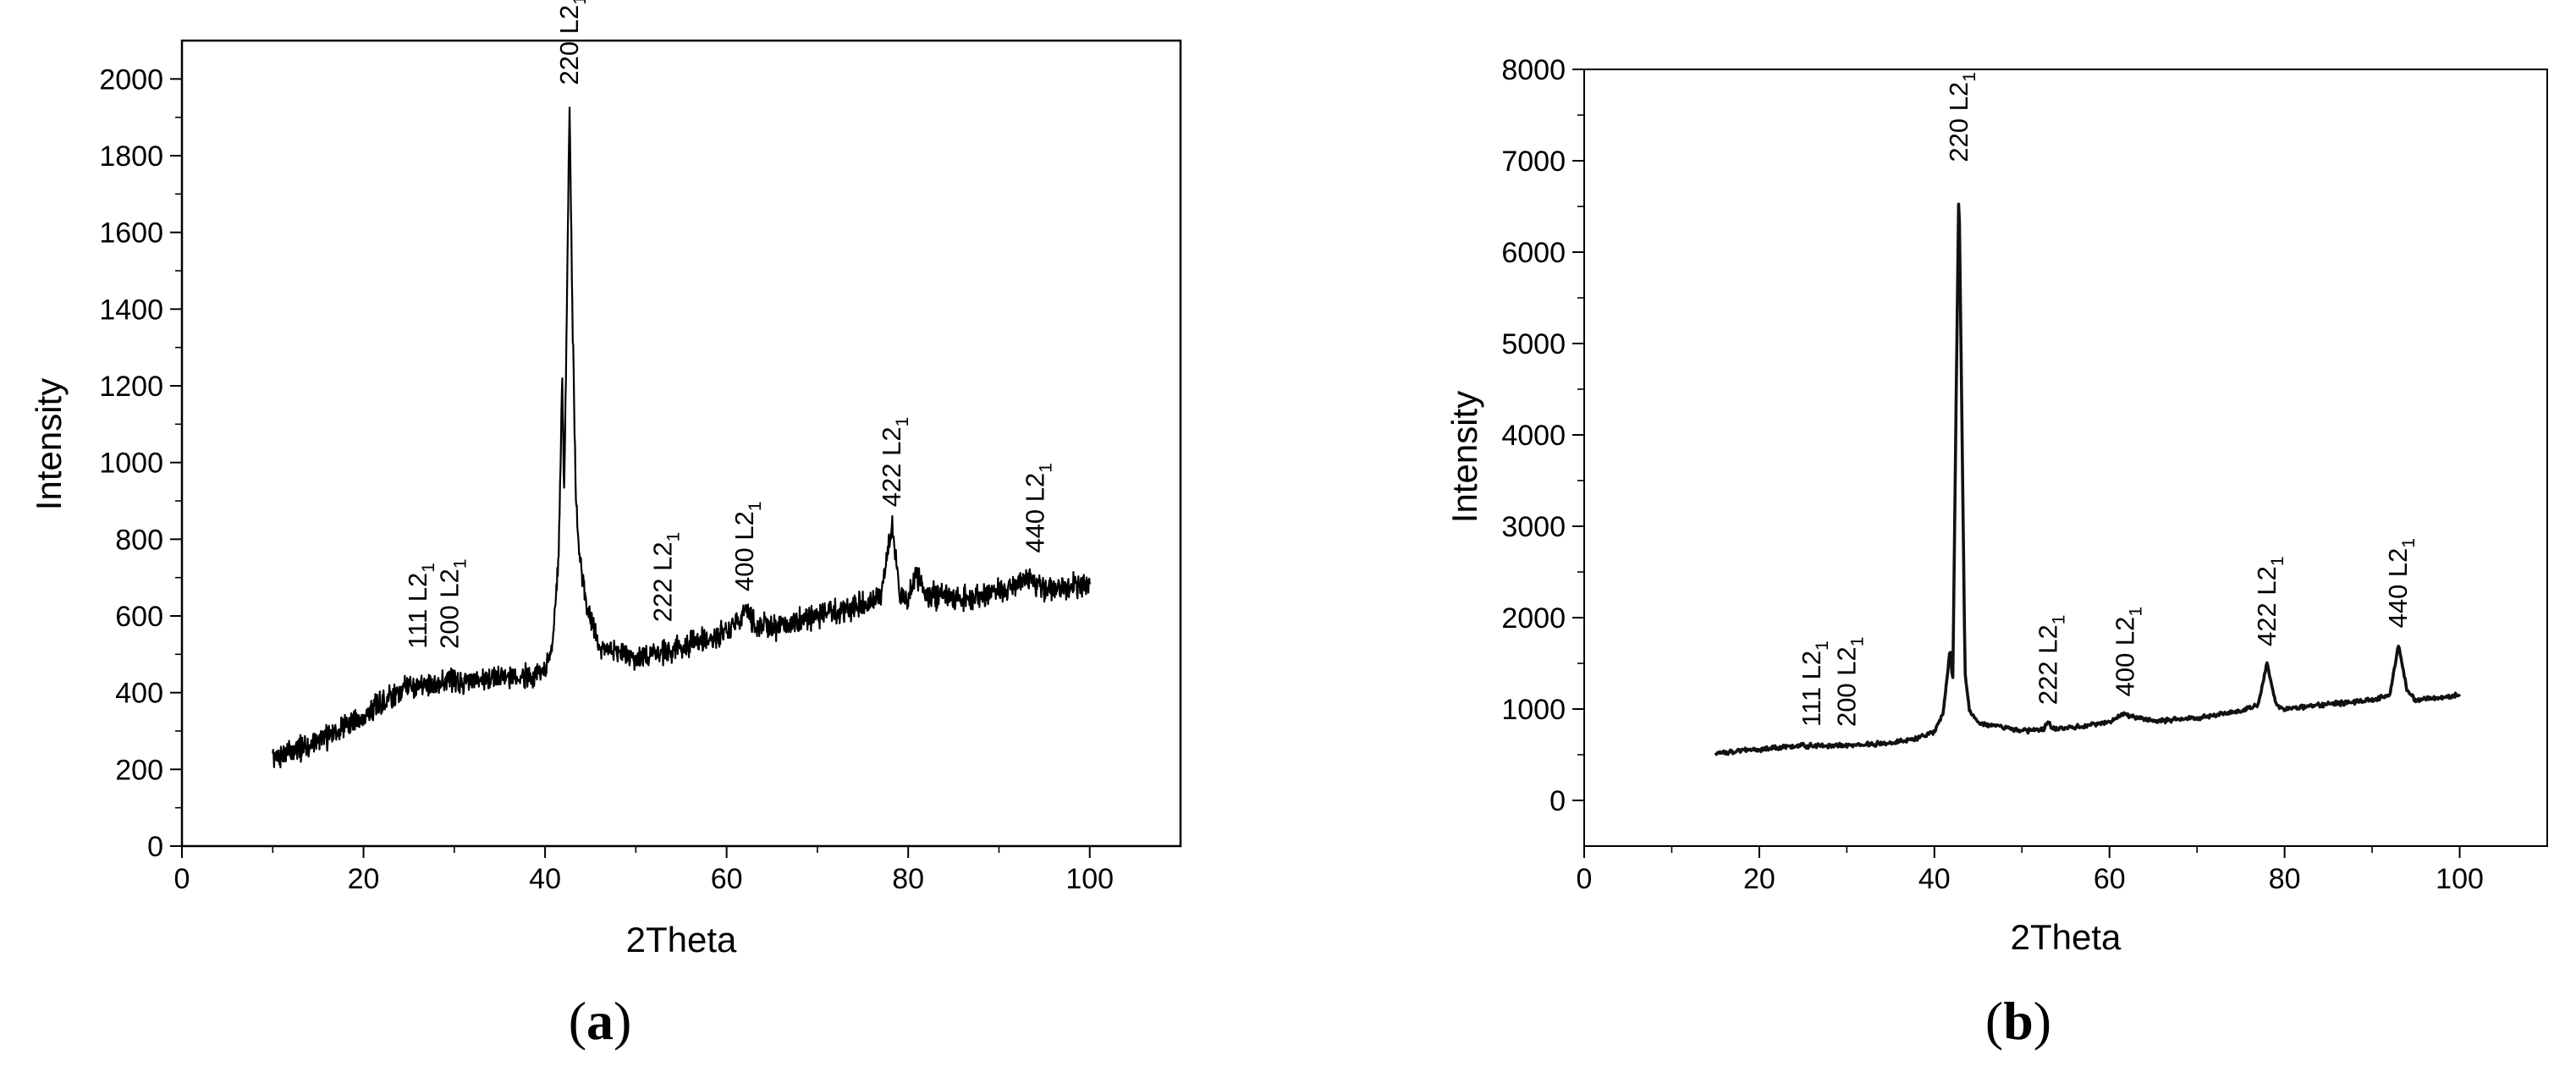 The height and width of the screenshot is (1072, 2576). I want to click on panel-label: (a), so click(600, 1021).